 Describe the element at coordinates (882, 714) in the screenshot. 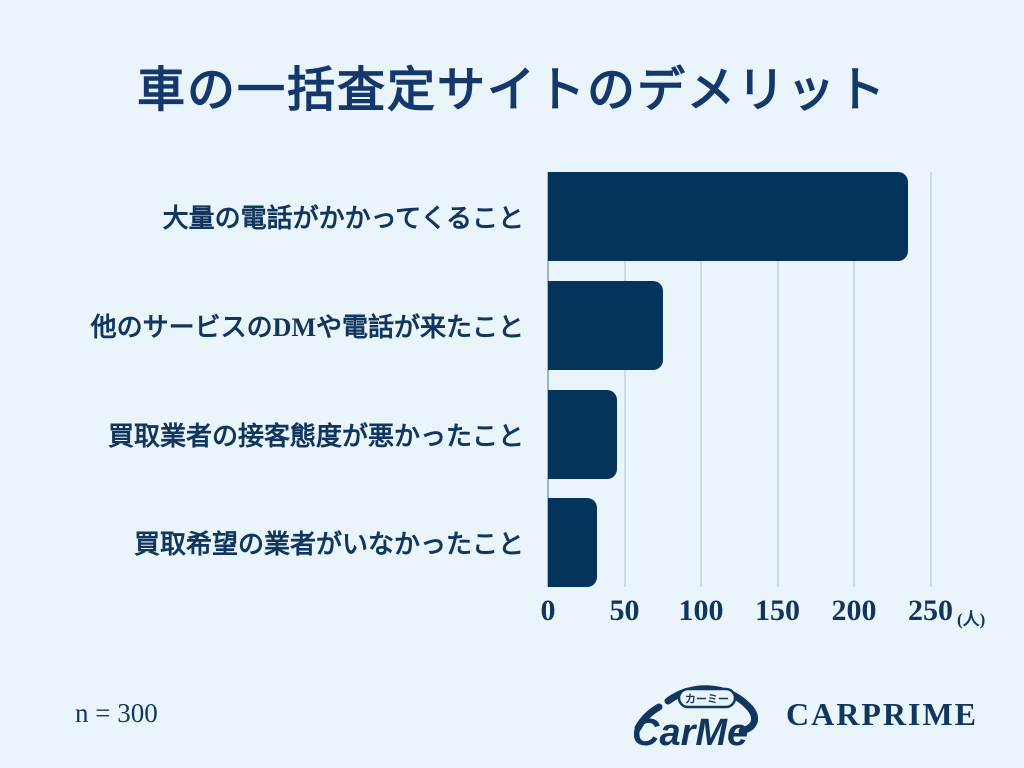

I see `carprime-logo: CARPRIME` at that location.